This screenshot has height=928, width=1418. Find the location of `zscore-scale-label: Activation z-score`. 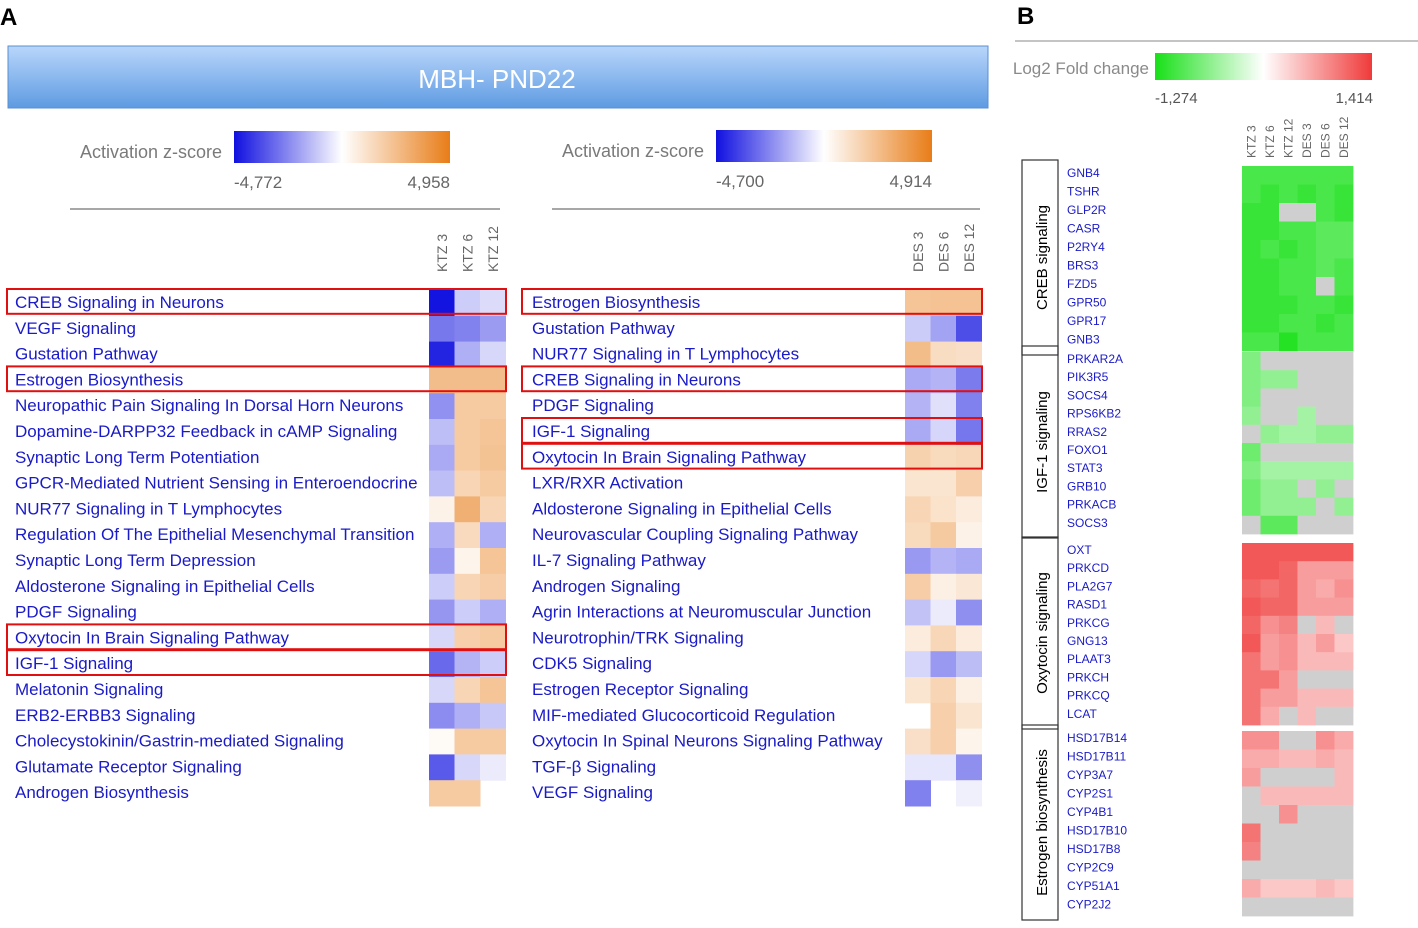

zscore-scale-label: Activation z-score is located at coordinates (633, 151).